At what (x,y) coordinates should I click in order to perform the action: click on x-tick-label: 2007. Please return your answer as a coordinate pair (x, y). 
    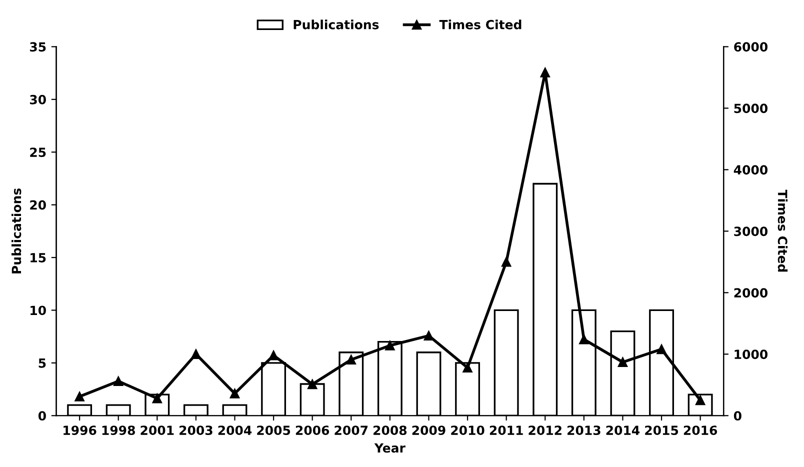
    Looking at the image, I should click on (351, 431).